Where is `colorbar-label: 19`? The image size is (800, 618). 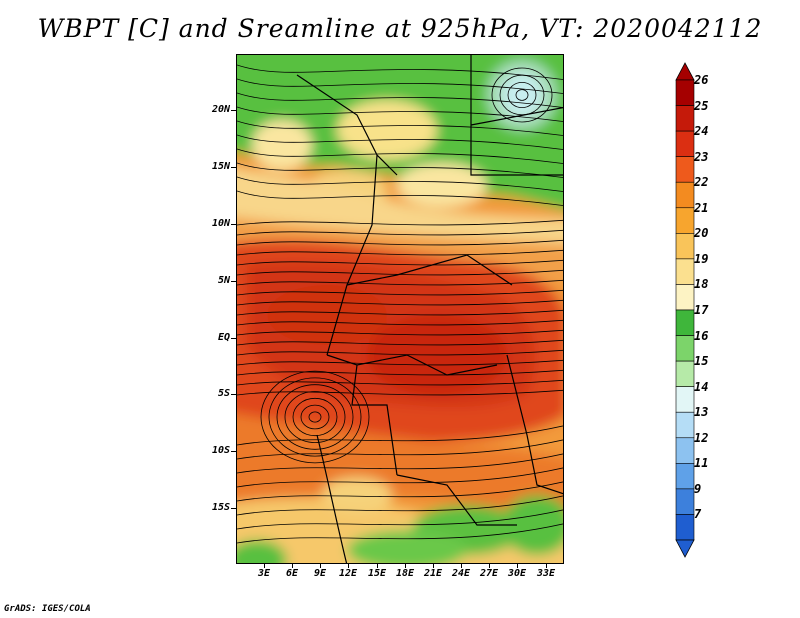 colorbar-label: 19 is located at coordinates (701, 258).